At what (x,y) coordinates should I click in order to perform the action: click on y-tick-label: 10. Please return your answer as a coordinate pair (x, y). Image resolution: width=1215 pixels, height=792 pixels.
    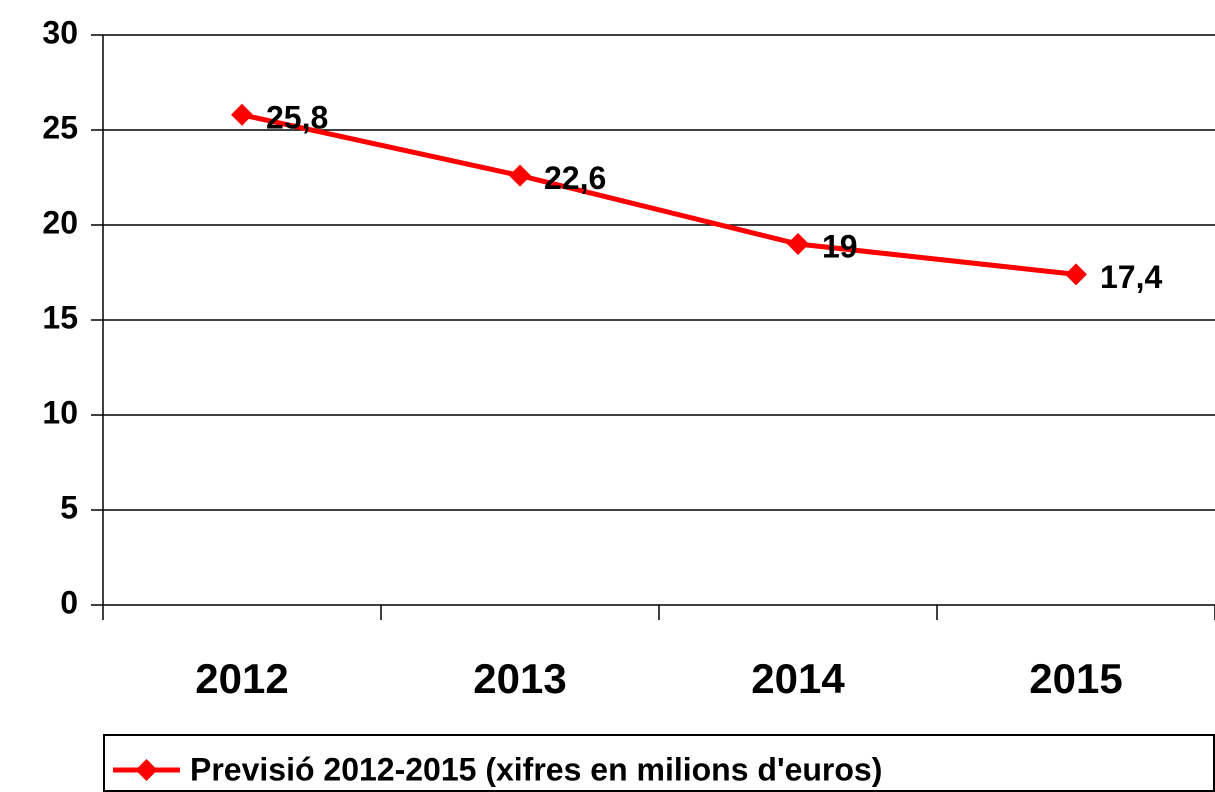
    Looking at the image, I should click on (60, 412).